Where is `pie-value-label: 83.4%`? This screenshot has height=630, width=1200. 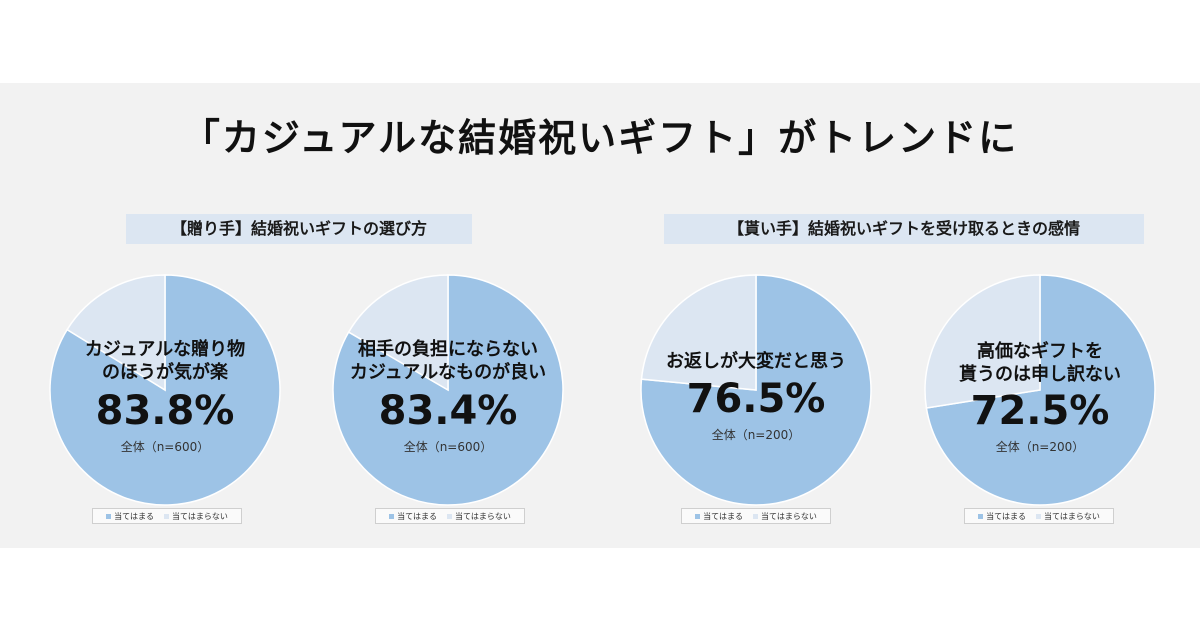
pie-value-label: 83.4% is located at coordinates (448, 411).